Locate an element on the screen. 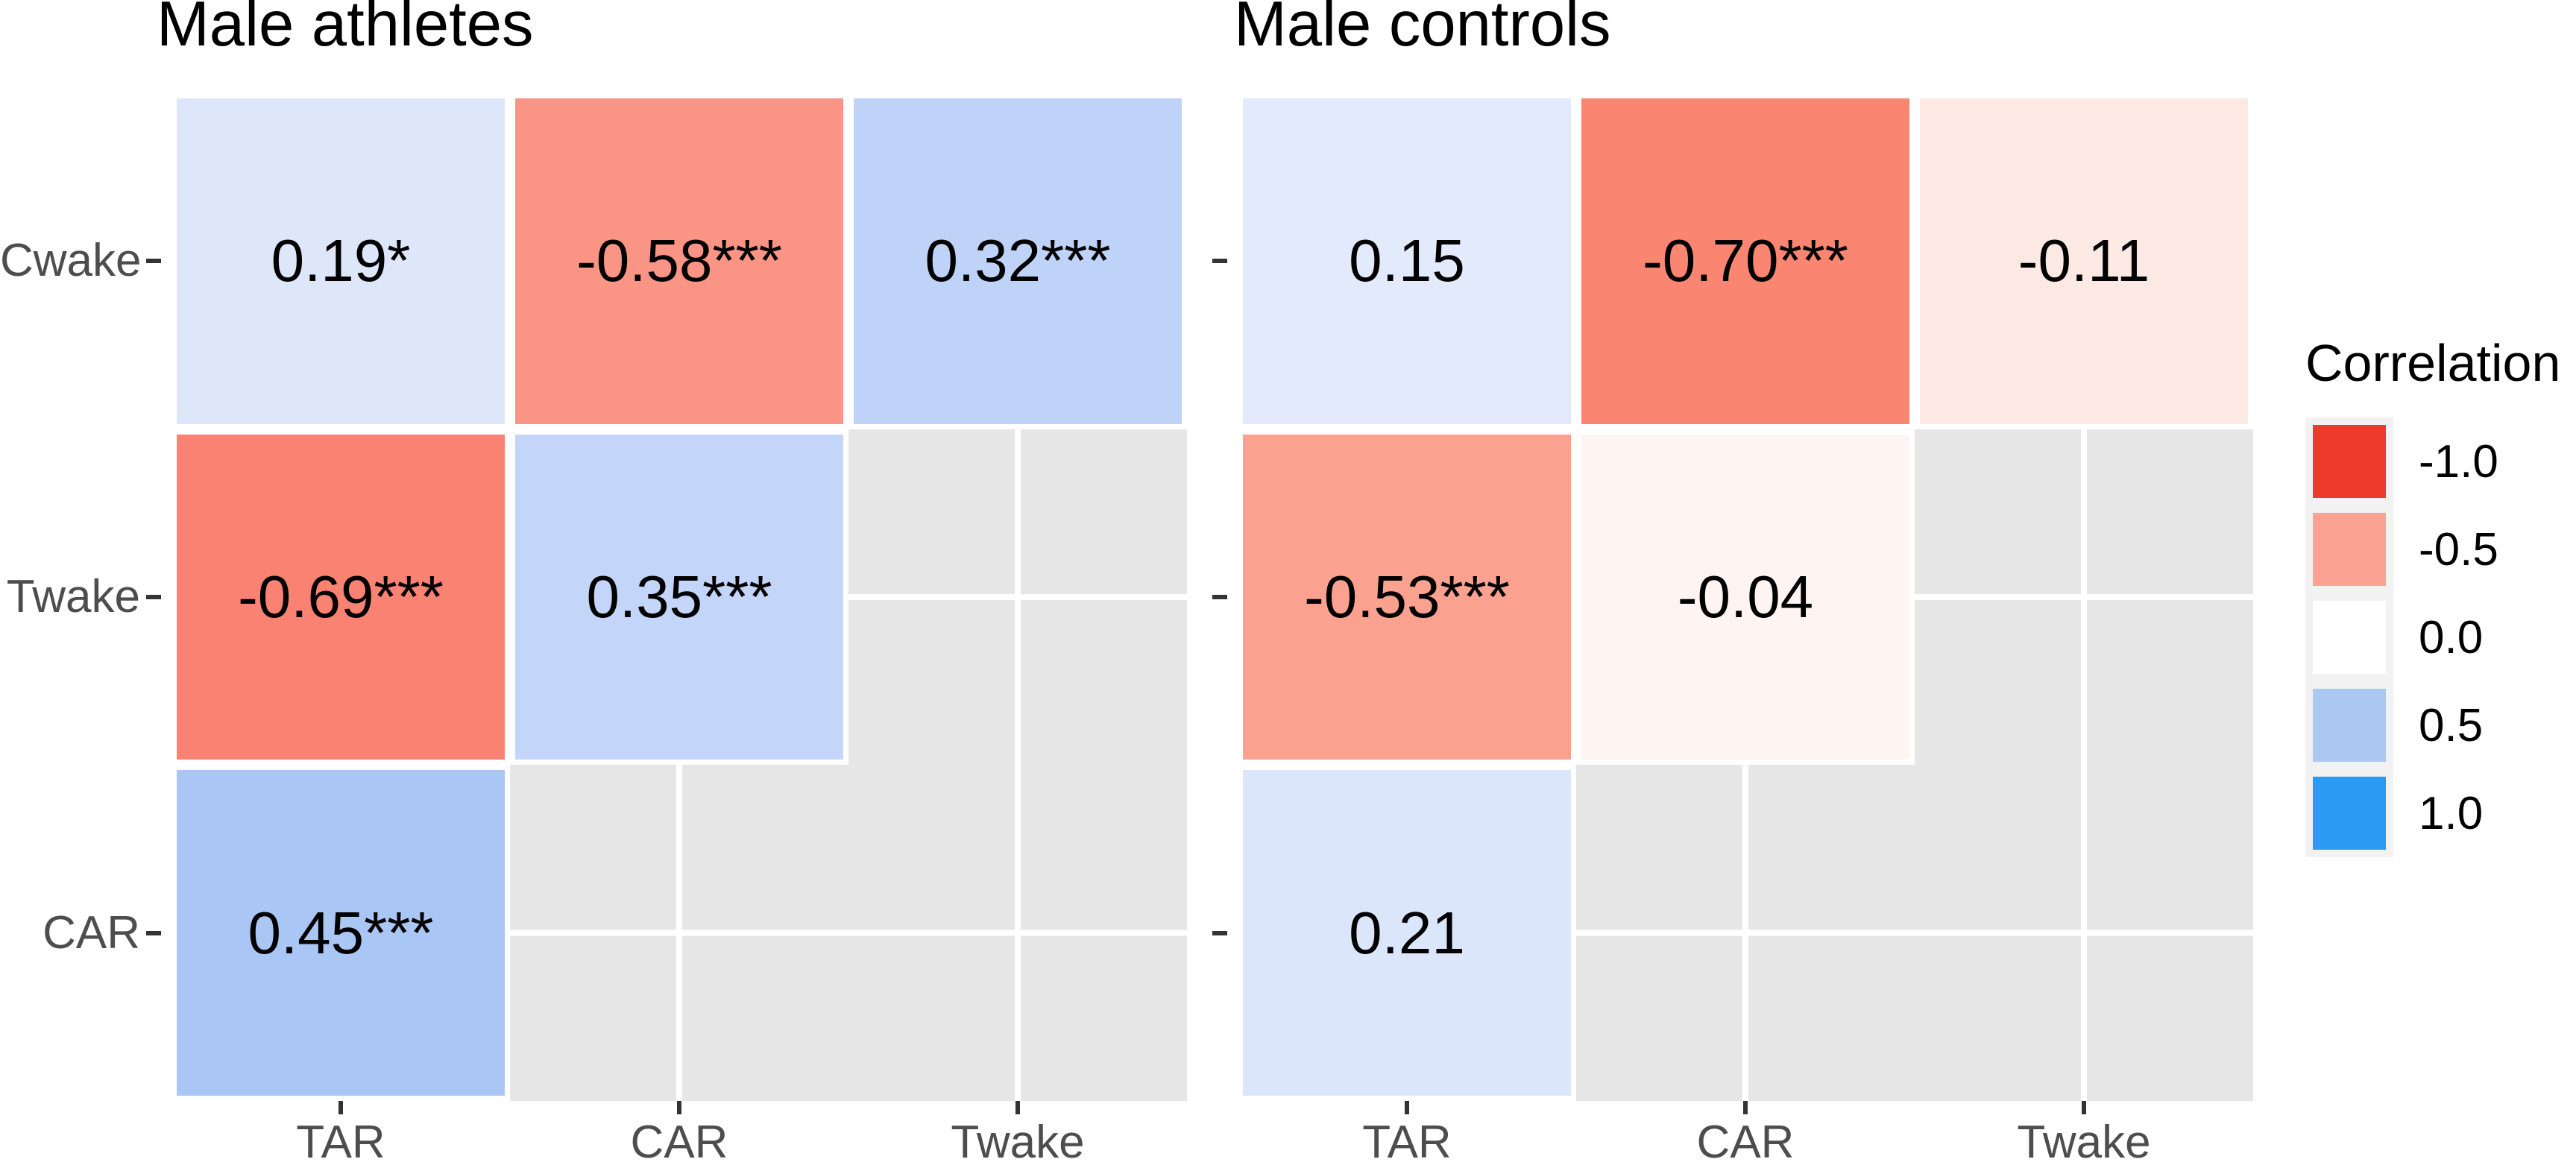 The image size is (2576, 1168). heatmap-cell-empty-male-controls-CAR-CAR is located at coordinates (1745, 933).